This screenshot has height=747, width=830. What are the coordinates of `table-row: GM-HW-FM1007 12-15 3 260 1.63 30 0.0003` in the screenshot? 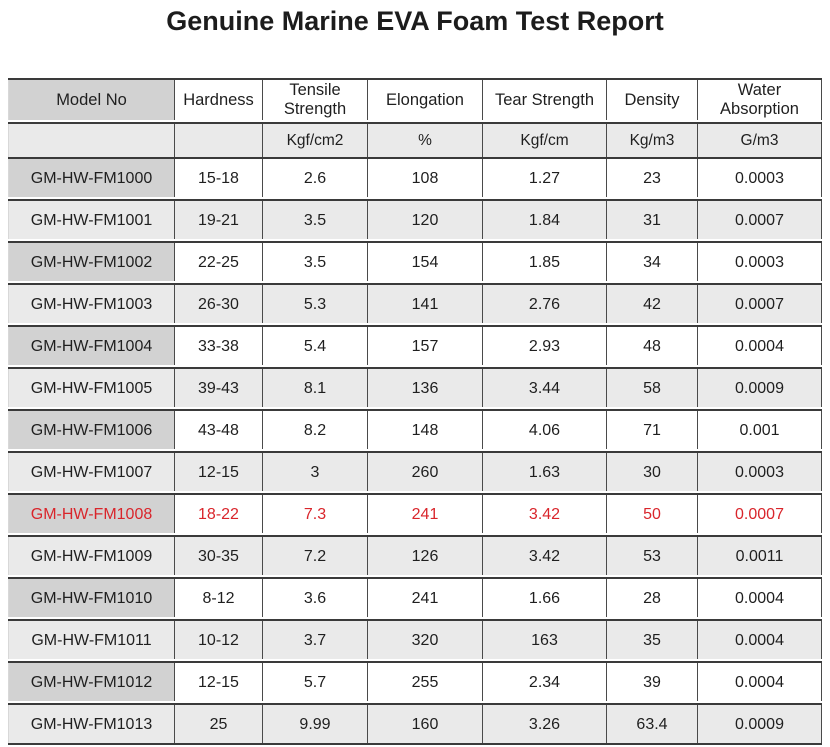 It's located at (415, 471).